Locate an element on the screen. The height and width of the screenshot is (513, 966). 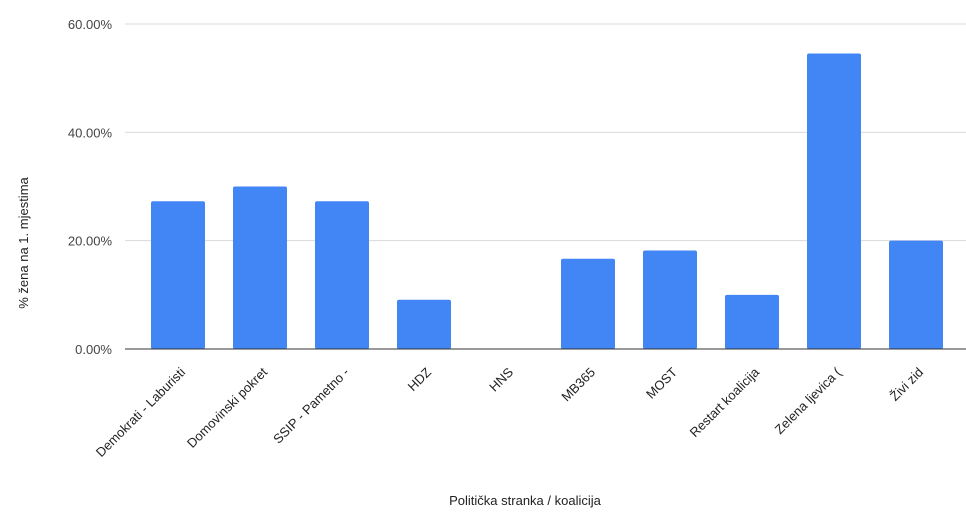
x-tick-label: Zelena ljevica ( is located at coordinates (808, 400).